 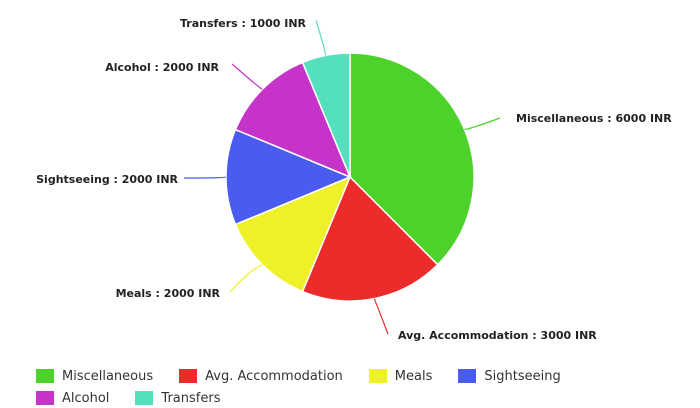 What do you see at coordinates (168, 293) in the screenshot?
I see `data-label-meals: Meals : 2000 INR` at bounding box center [168, 293].